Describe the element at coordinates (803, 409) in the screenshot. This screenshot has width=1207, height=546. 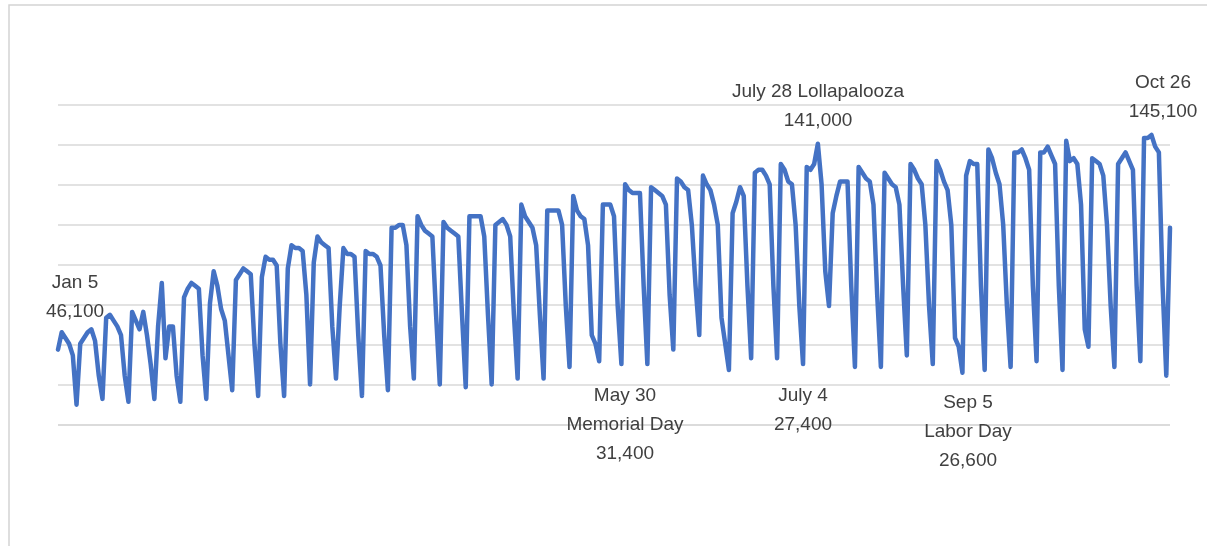
I see `annotation: July 4 27,400` at that location.